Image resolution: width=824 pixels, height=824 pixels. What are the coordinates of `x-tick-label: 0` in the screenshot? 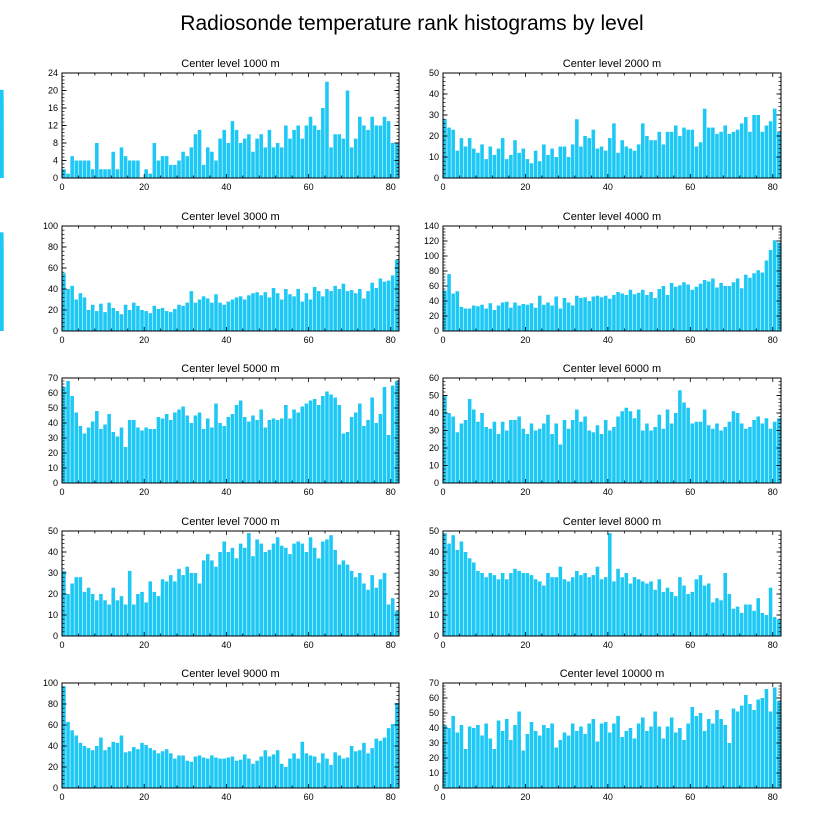 It's located at (61, 187).